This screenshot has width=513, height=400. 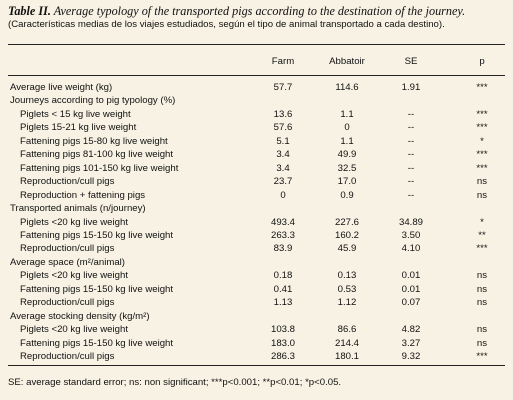 What do you see at coordinates (282, 356) in the screenshot?
I see `cell: 286.3` at bounding box center [282, 356].